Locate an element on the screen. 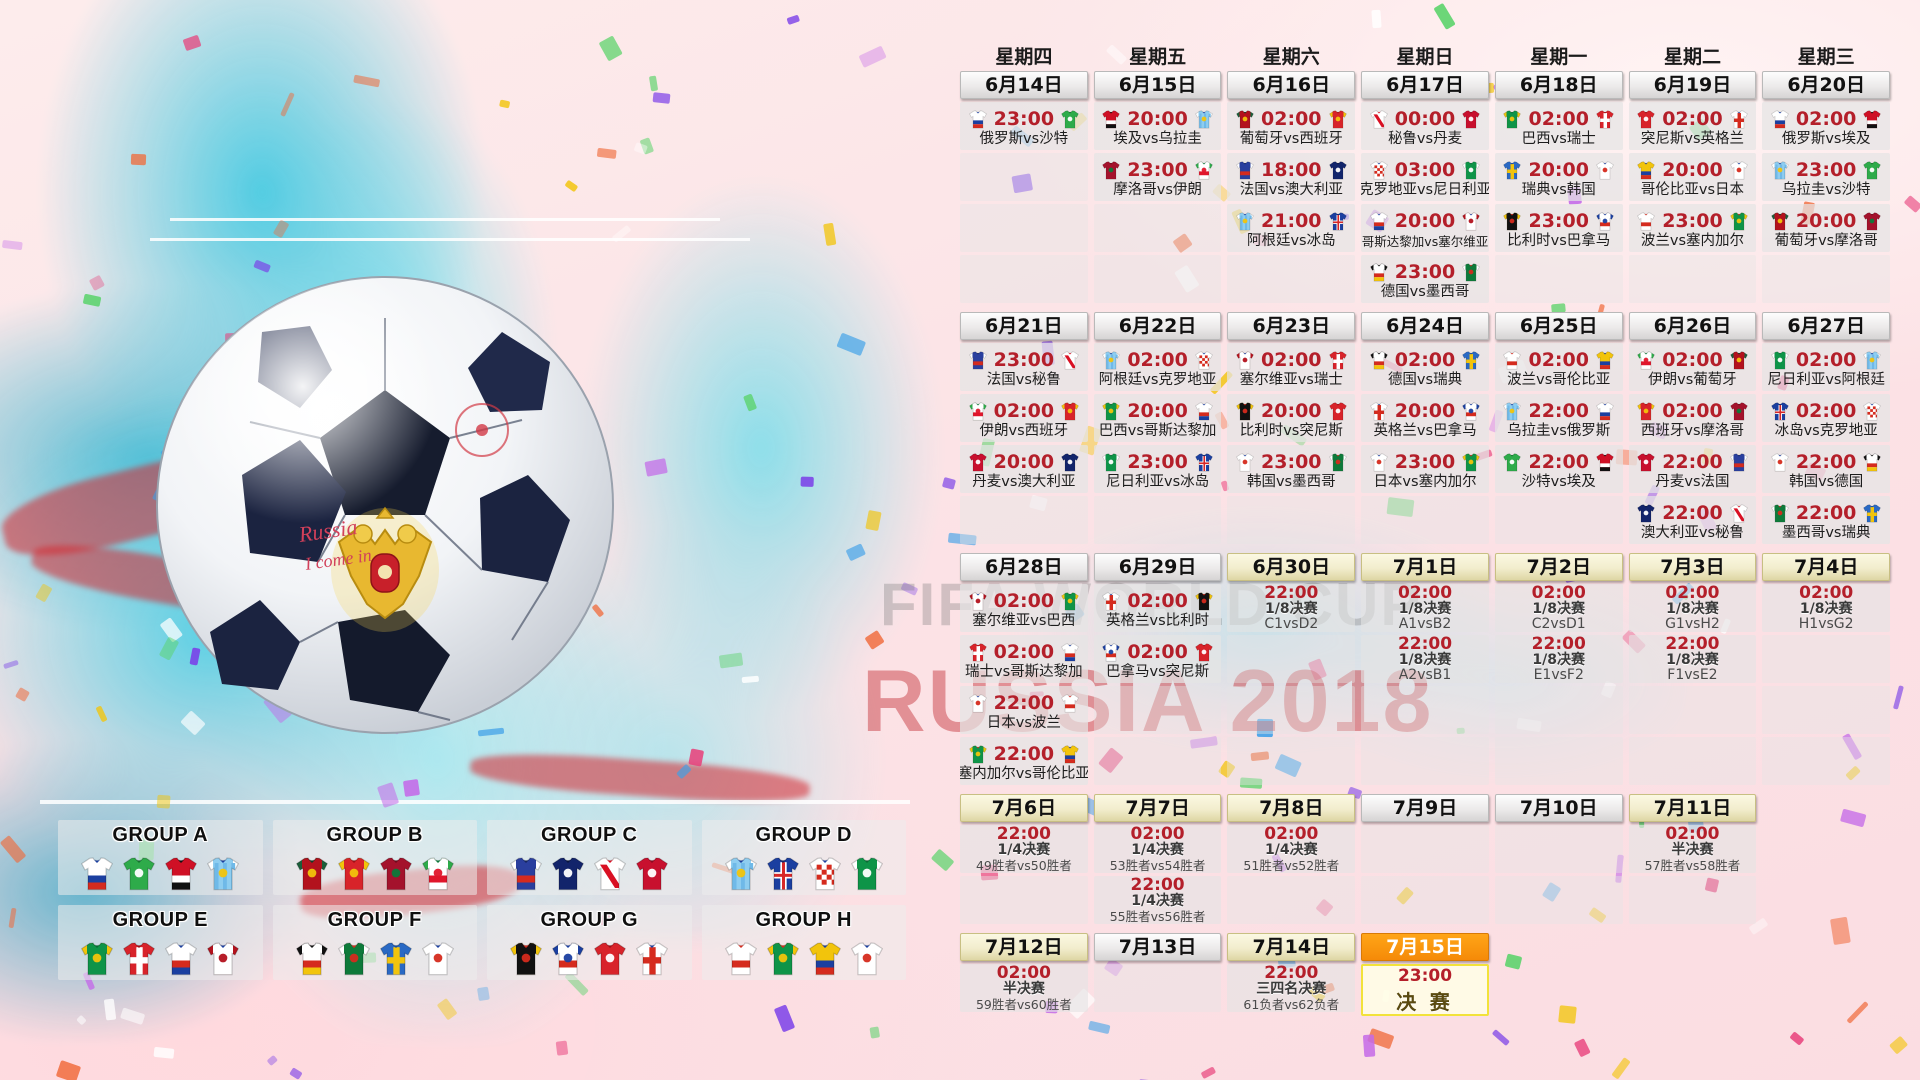 The height and width of the screenshot is (1080, 1920). date-header: 7月3日 is located at coordinates (1692, 567).